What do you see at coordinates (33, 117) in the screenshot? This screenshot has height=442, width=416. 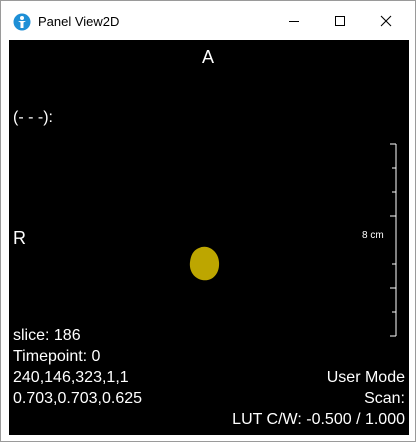 I see `cursor-value-label: (- - -):` at bounding box center [33, 117].